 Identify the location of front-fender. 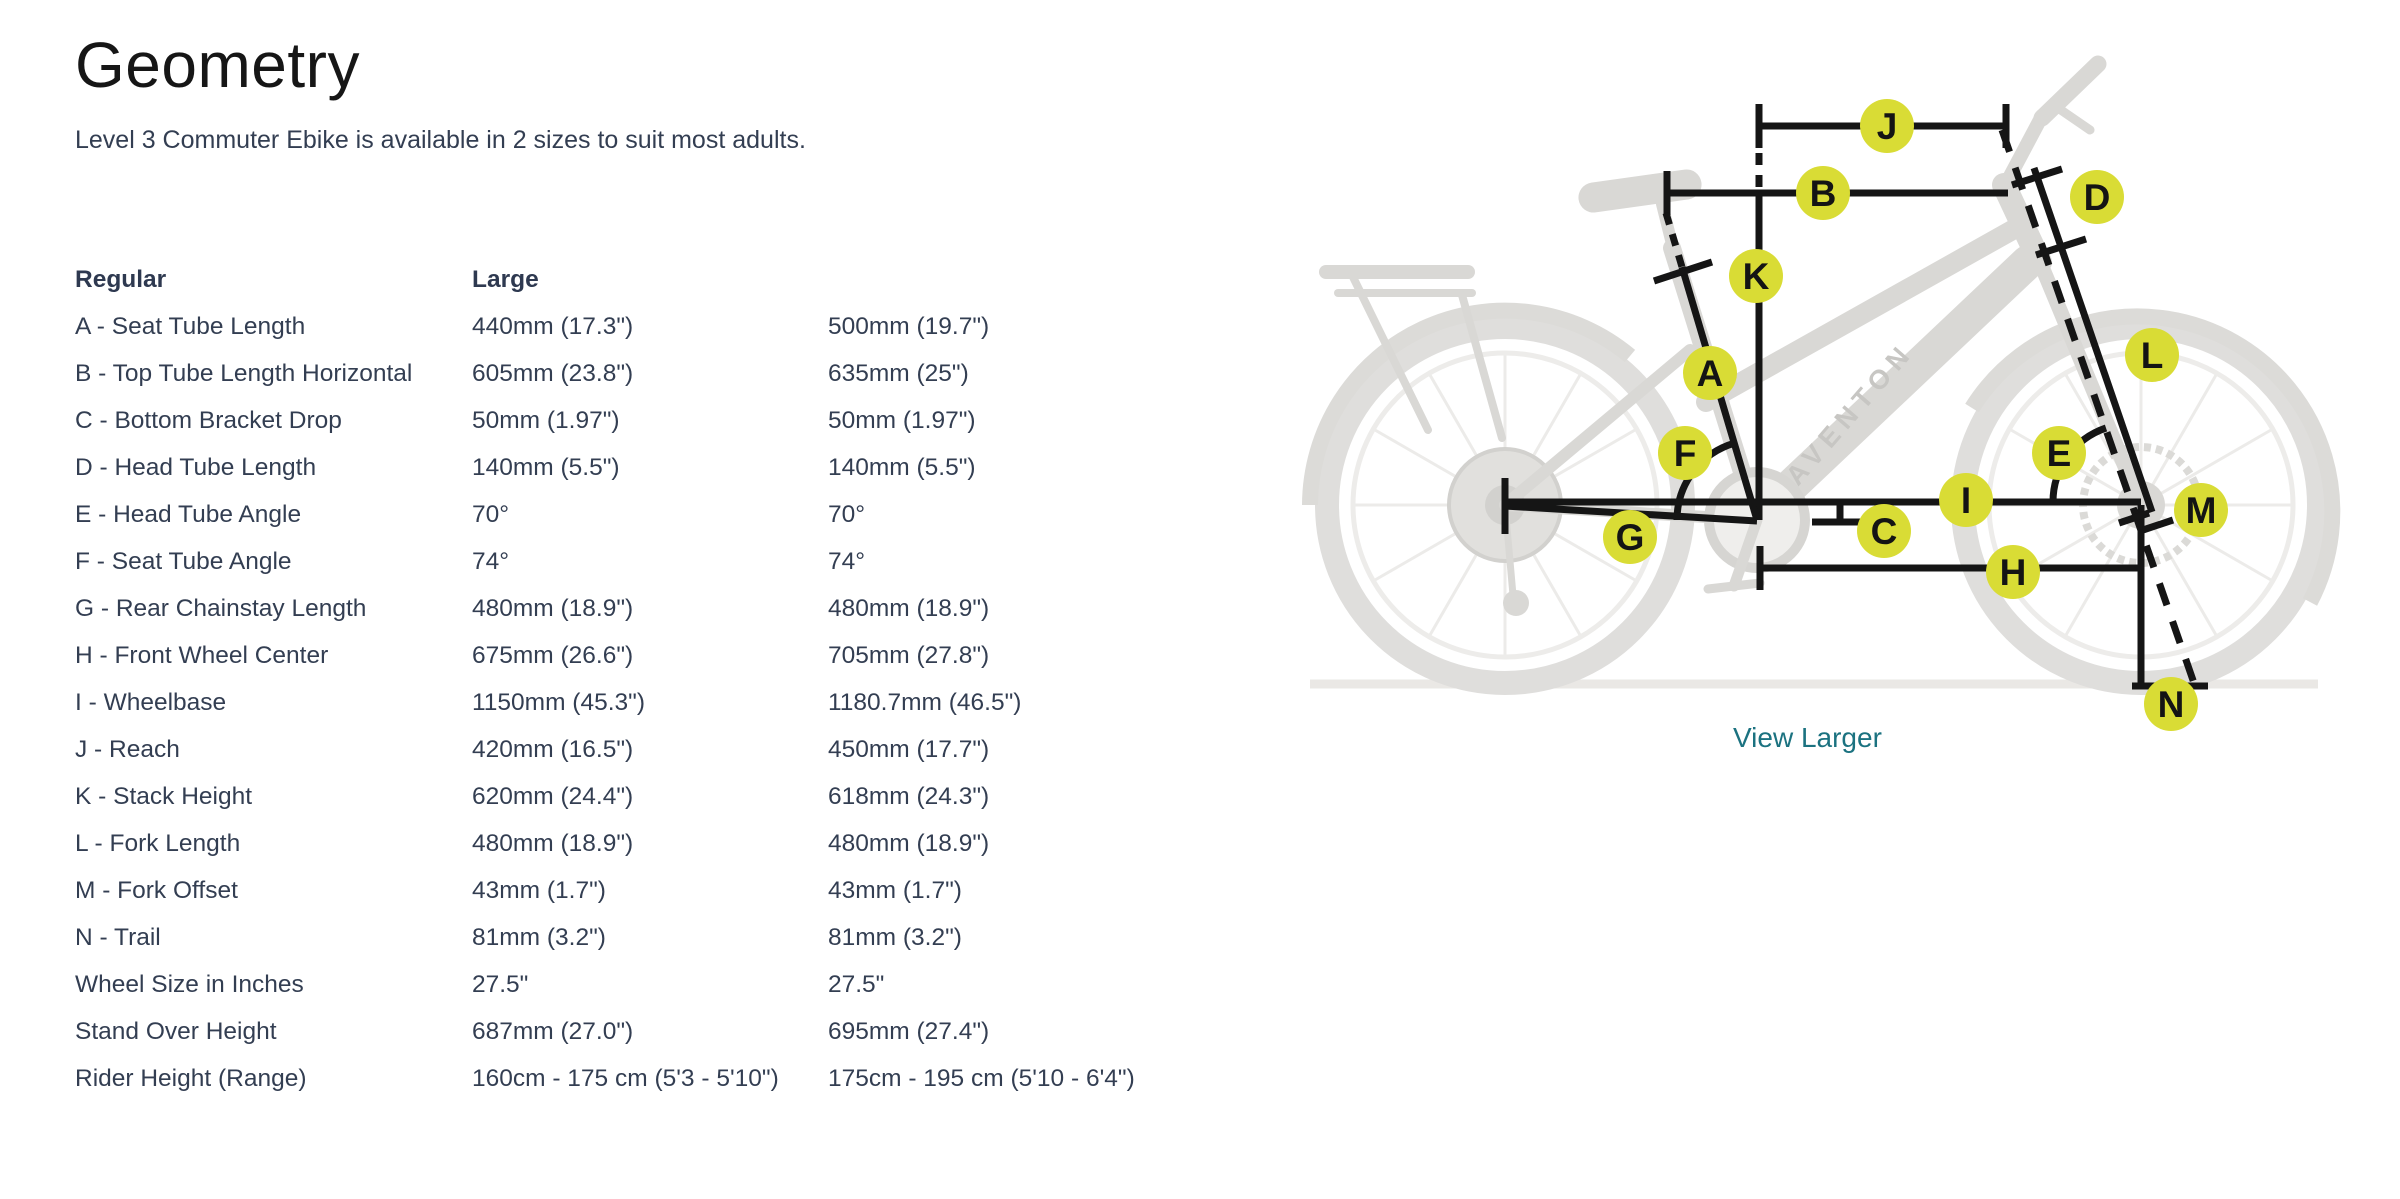
(2153, 457).